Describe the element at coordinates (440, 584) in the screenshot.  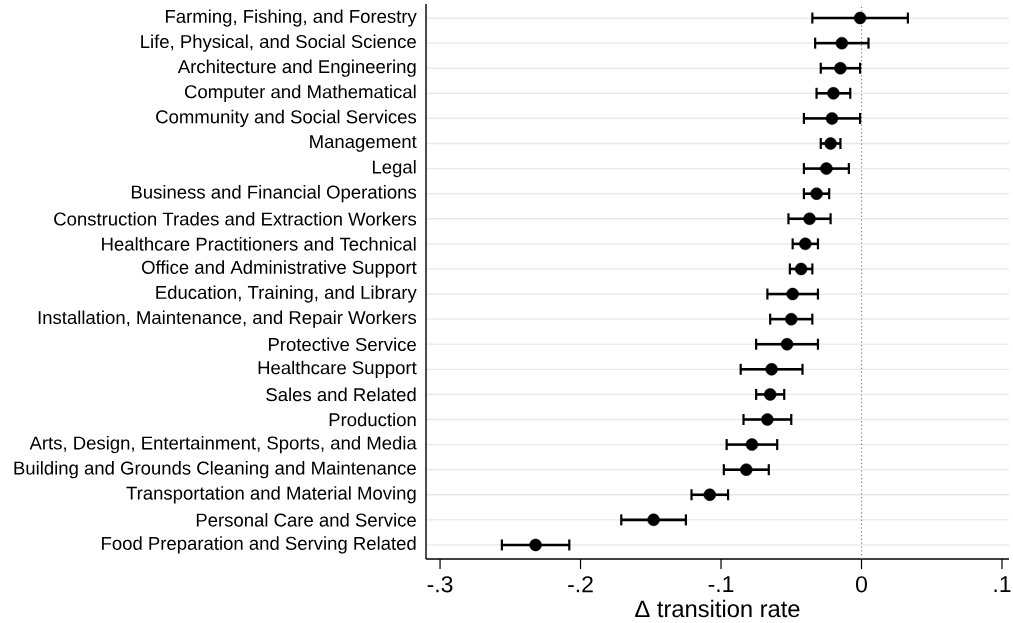
I see `x-tick-label: -.3` at that location.